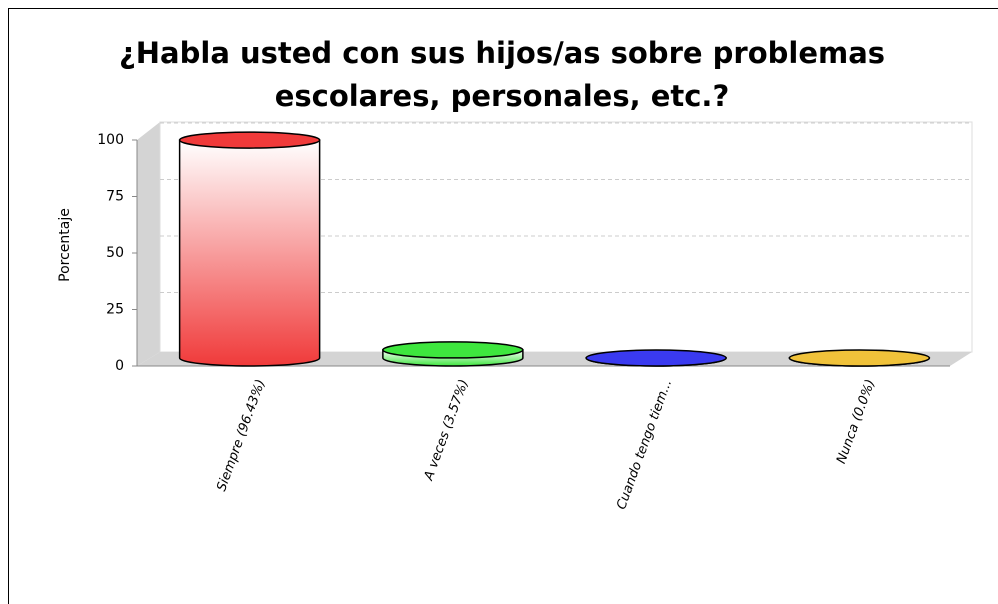  Describe the element at coordinates (115, 310) in the screenshot. I see `y-tick-label: 25` at that location.